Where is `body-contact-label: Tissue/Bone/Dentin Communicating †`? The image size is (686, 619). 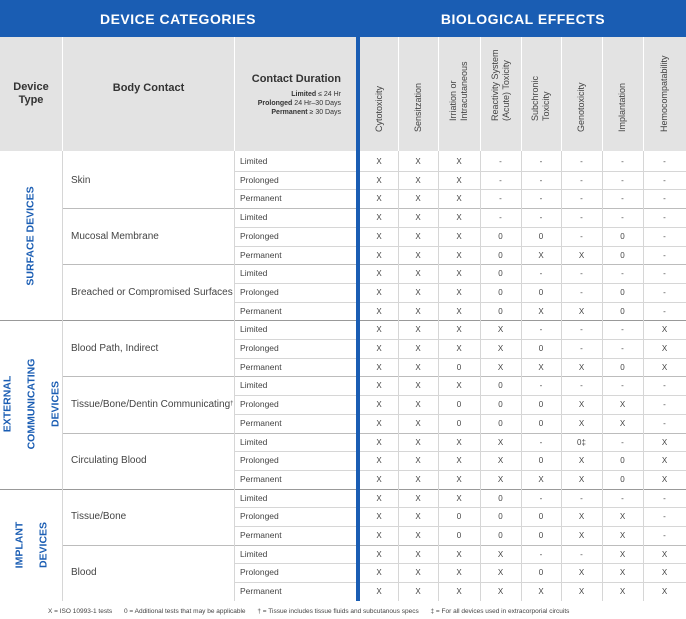 body-contact-label: Tissue/Bone/Dentin Communicating † is located at coordinates (152, 404).